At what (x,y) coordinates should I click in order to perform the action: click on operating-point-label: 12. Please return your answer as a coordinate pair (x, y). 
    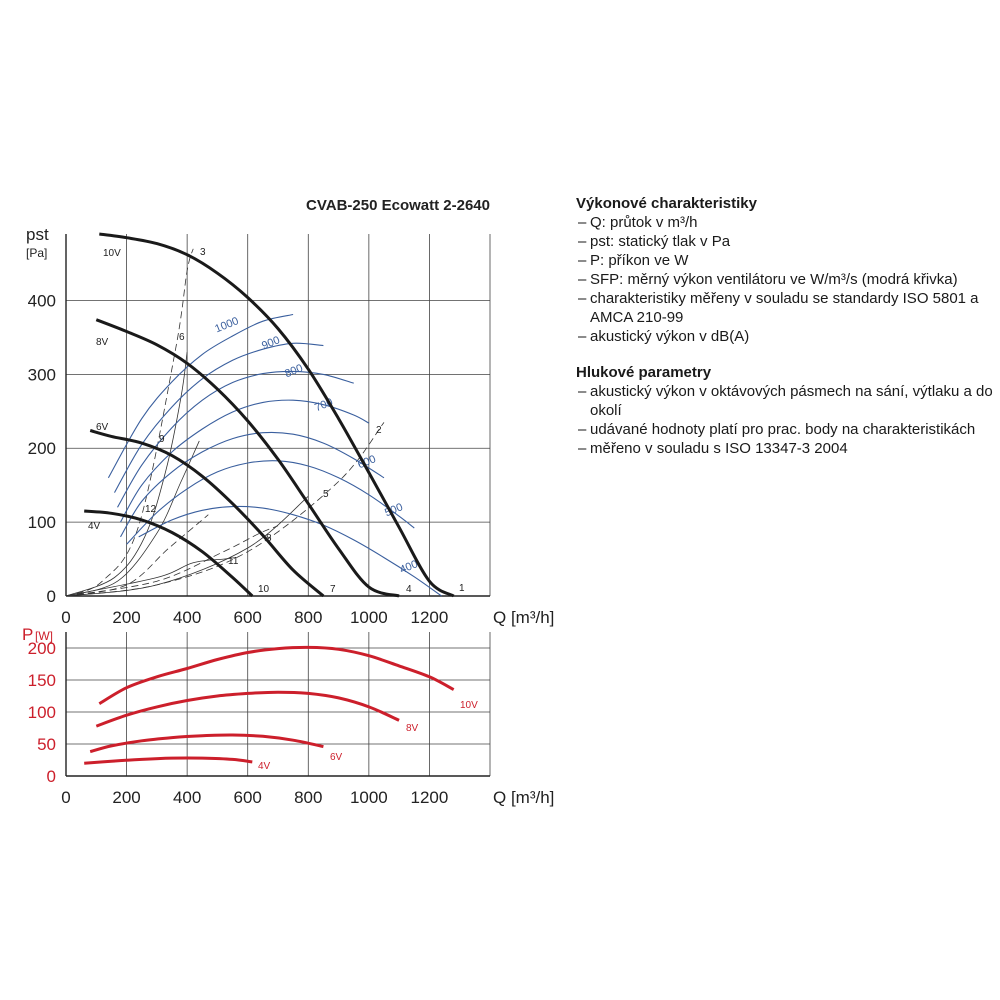
    Looking at the image, I should click on (151, 509).